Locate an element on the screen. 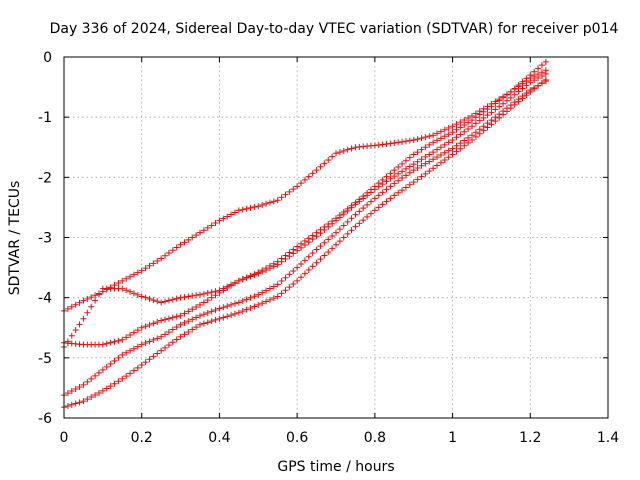  y-tick-label: 0 is located at coordinates (47, 58).